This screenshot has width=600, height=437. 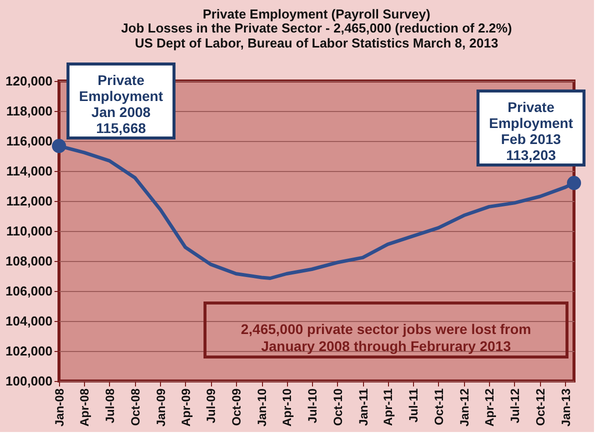 I want to click on x-tick-label: Jan-10, so click(x=262, y=407).